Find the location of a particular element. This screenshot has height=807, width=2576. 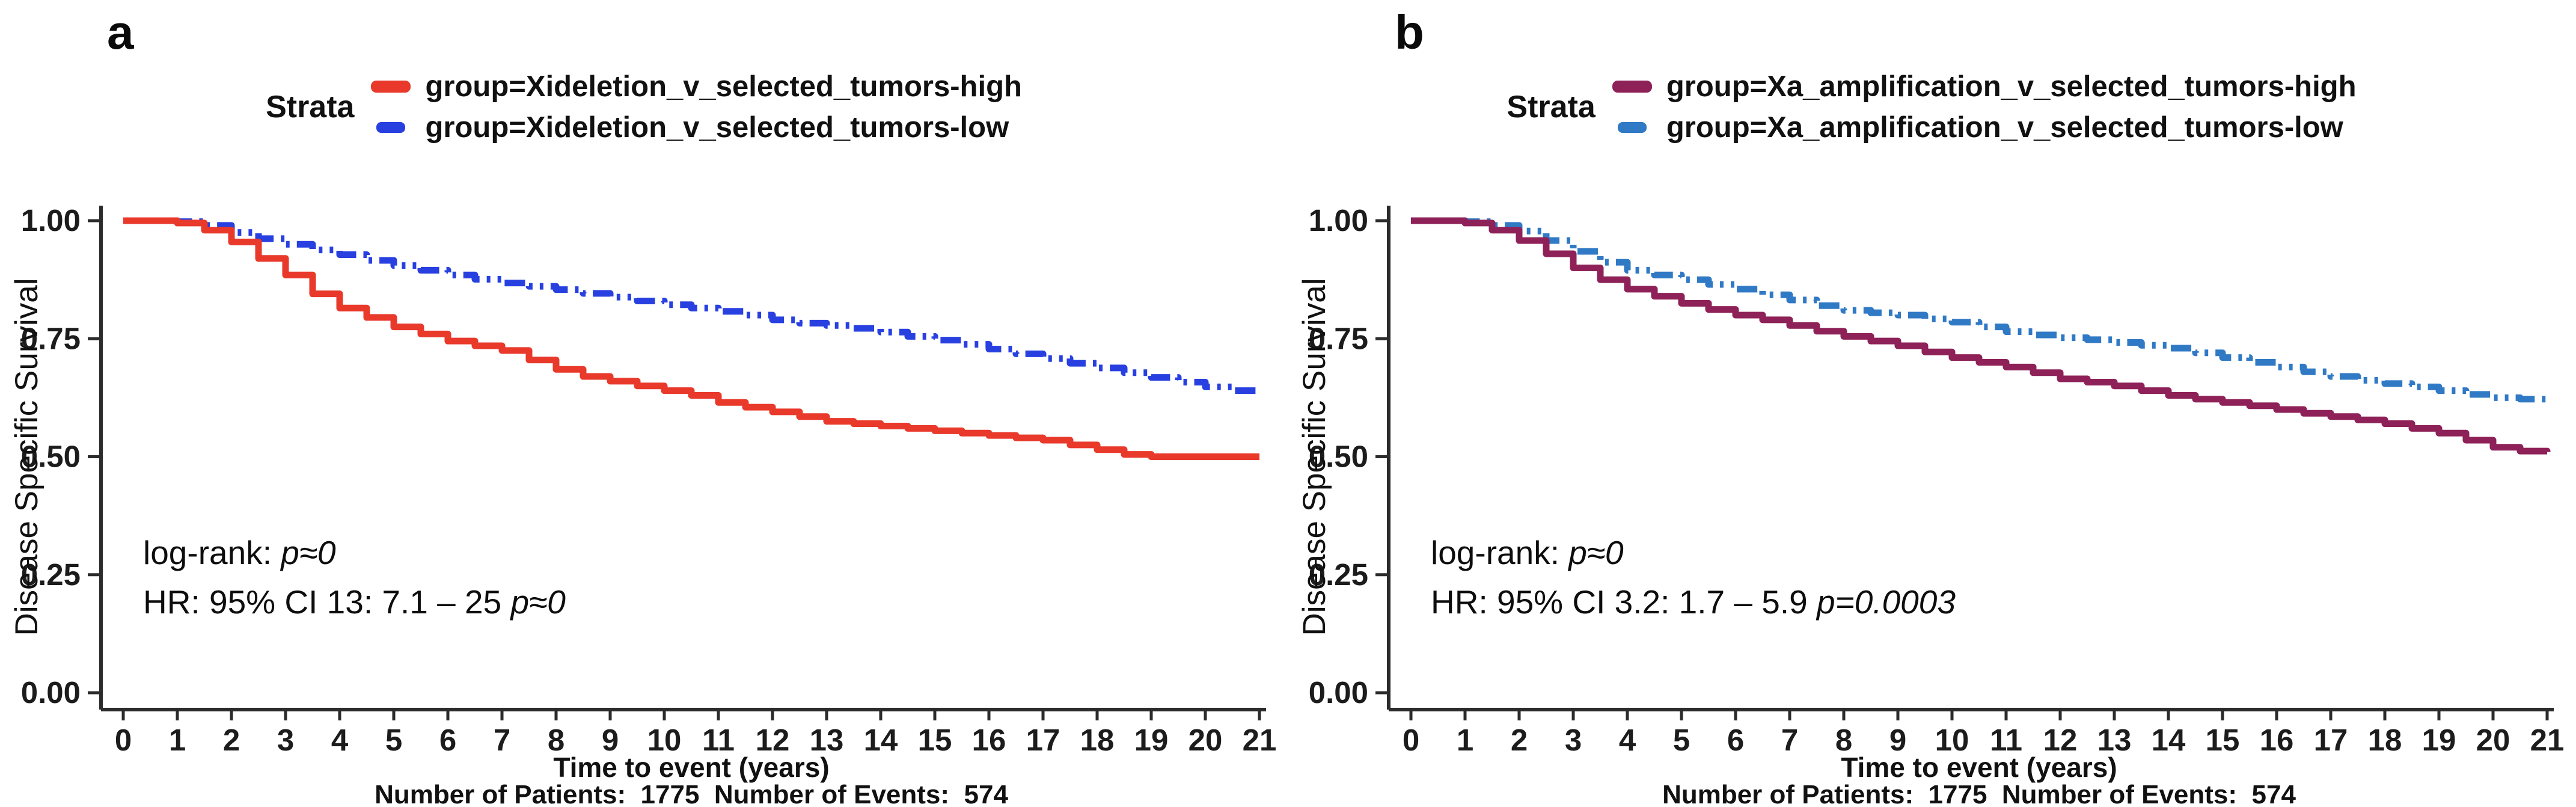

legend-item-low: group=Xideletion_v_selected_tumors-low is located at coordinates (695, 128).